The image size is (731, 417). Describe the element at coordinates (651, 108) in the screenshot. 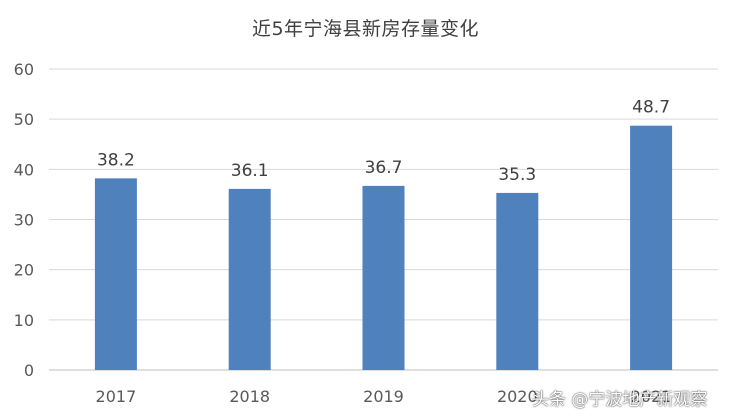

I see `data-label: 48.7` at that location.